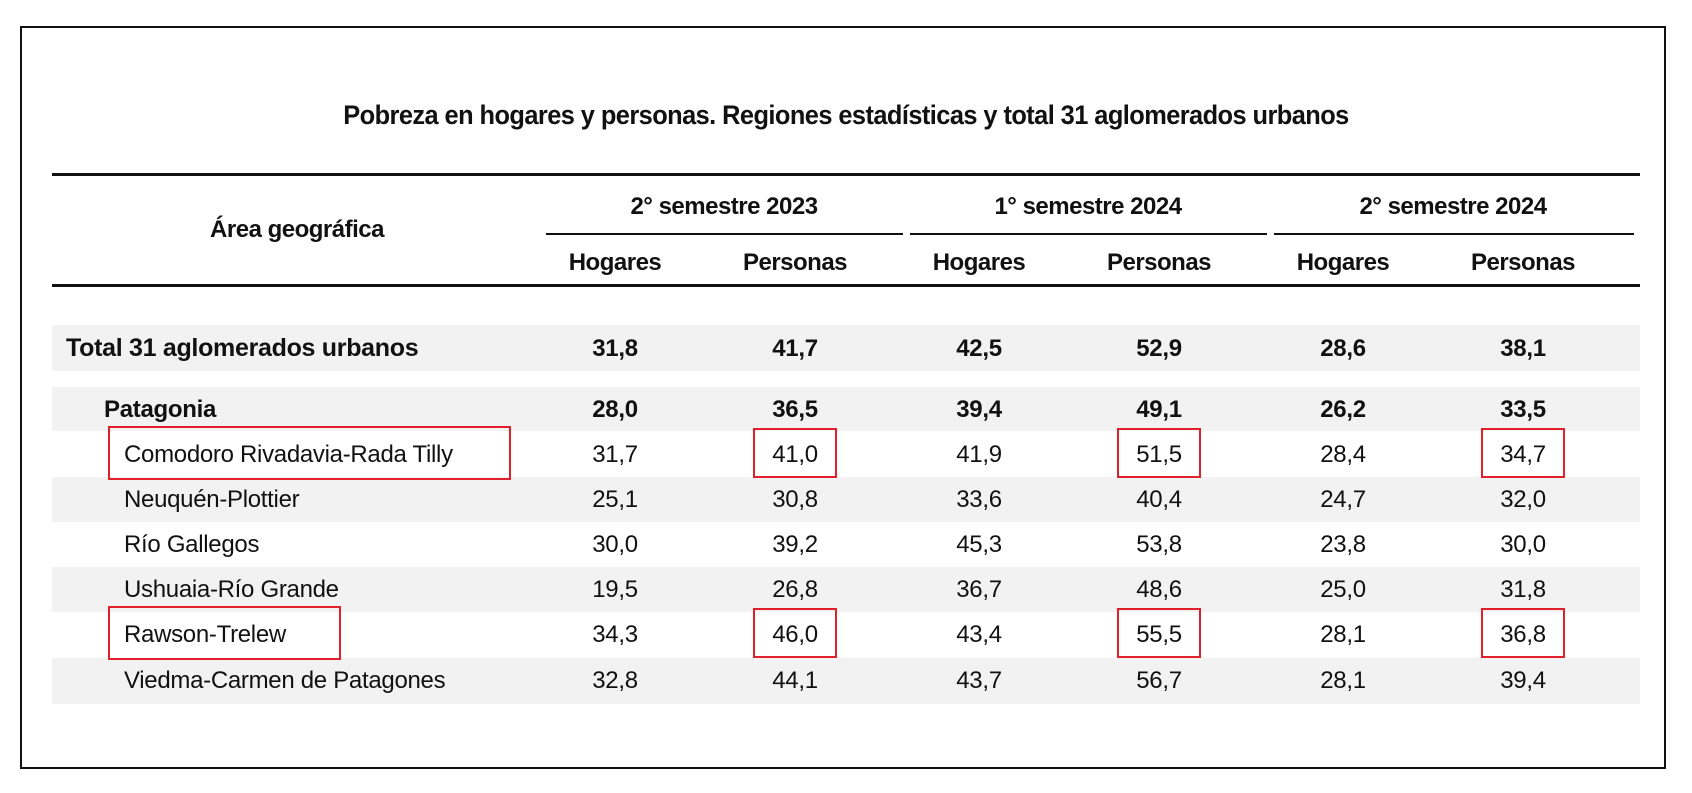 The width and height of the screenshot is (1692, 793). I want to click on value-cell: 55,5, so click(1159, 634).